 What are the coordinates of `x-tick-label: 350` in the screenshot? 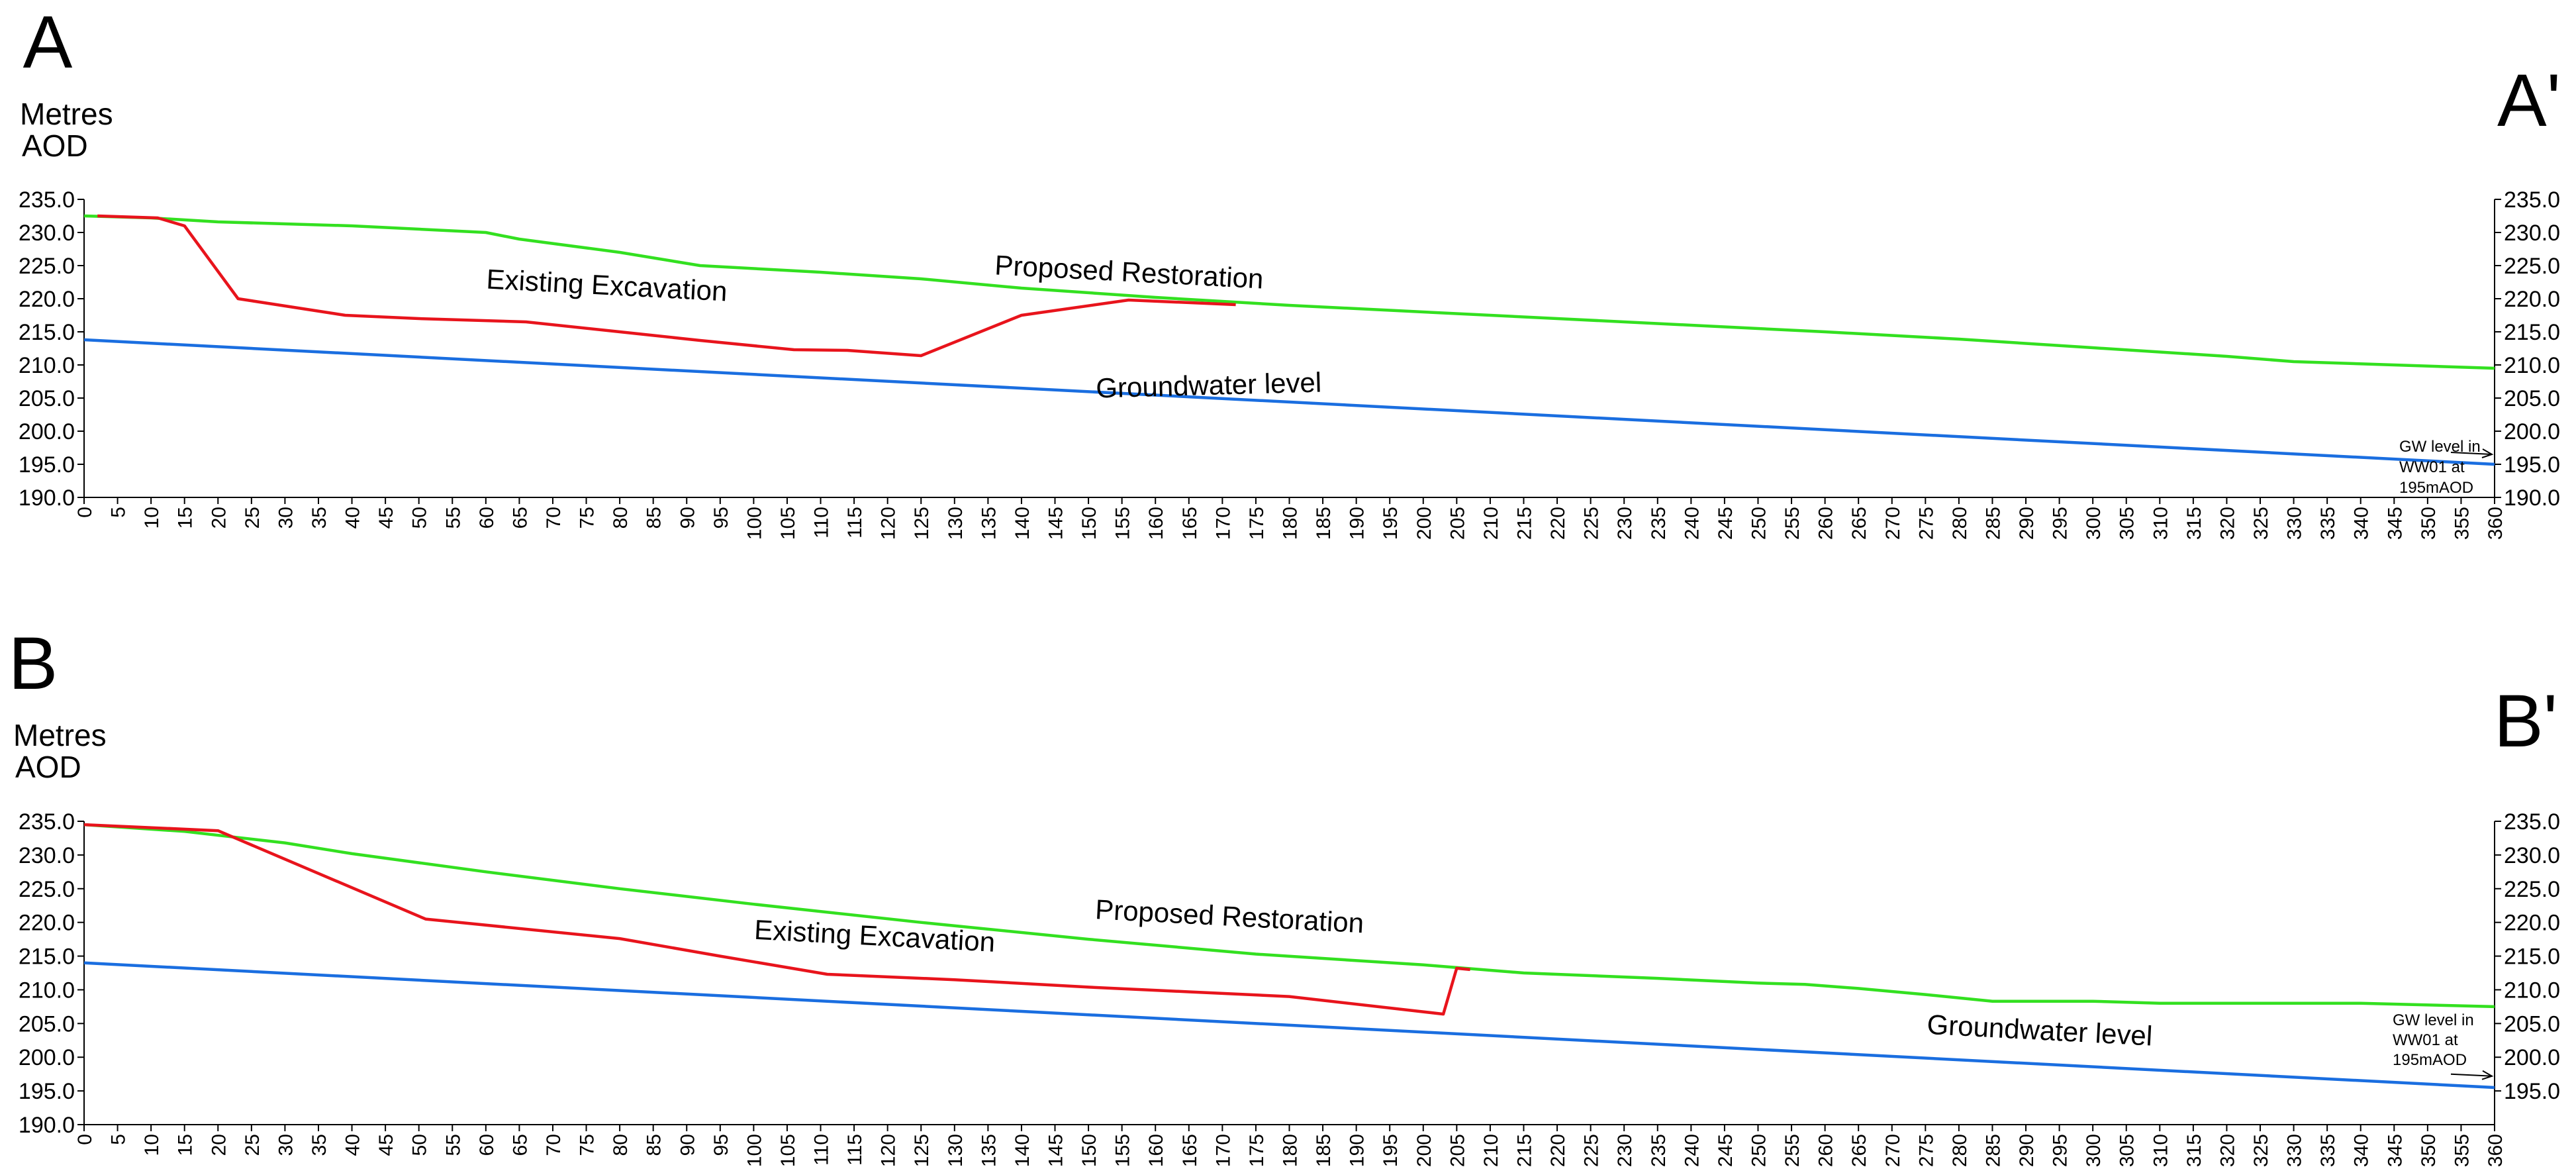 It's located at (2429, 523).